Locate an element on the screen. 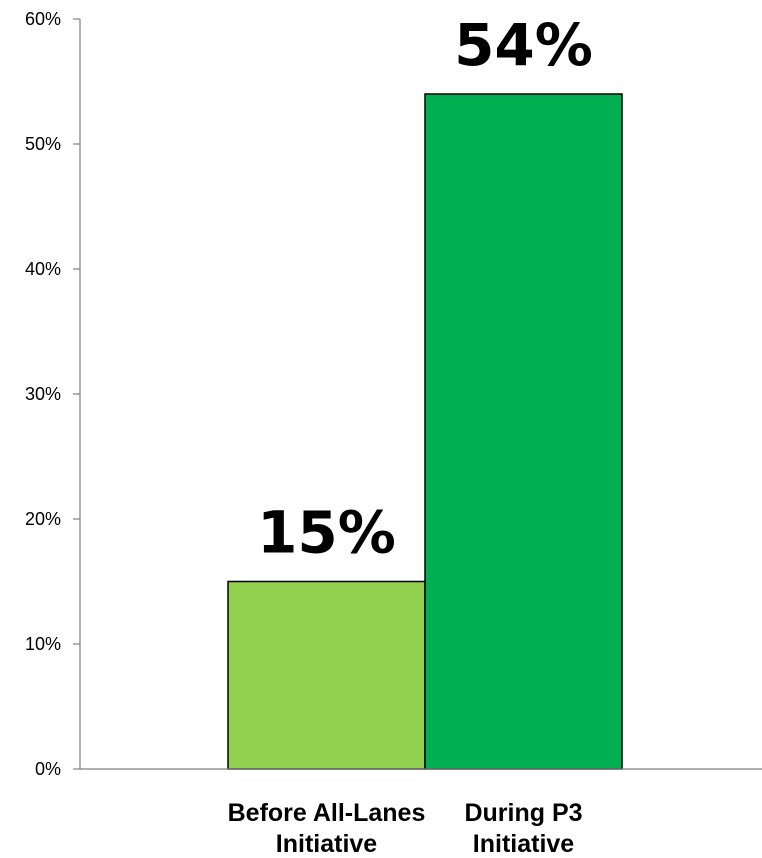  y-tick-label: 30% is located at coordinates (43, 394).